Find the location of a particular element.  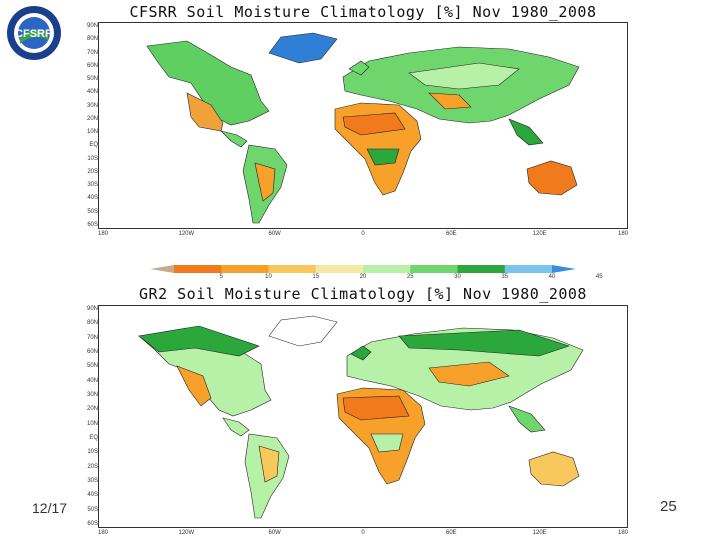

cfsrr-logo: CFSRR is located at coordinates (34, 33).